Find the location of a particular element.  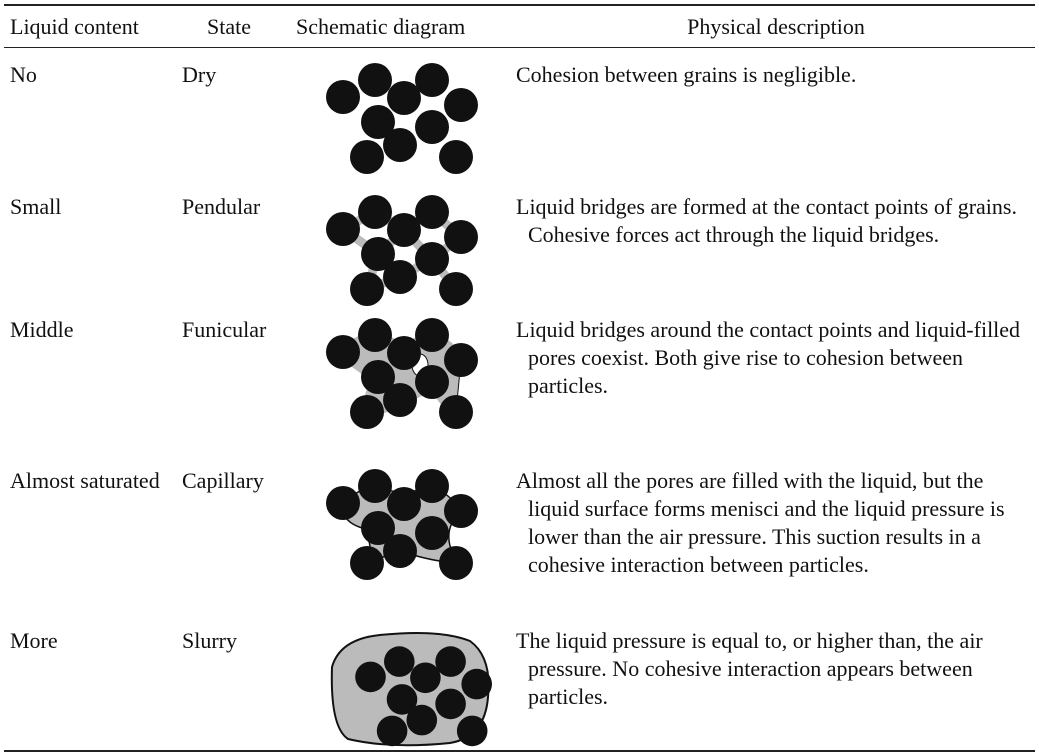

header-cell: Schematic diagram is located at coordinates (381, 26).